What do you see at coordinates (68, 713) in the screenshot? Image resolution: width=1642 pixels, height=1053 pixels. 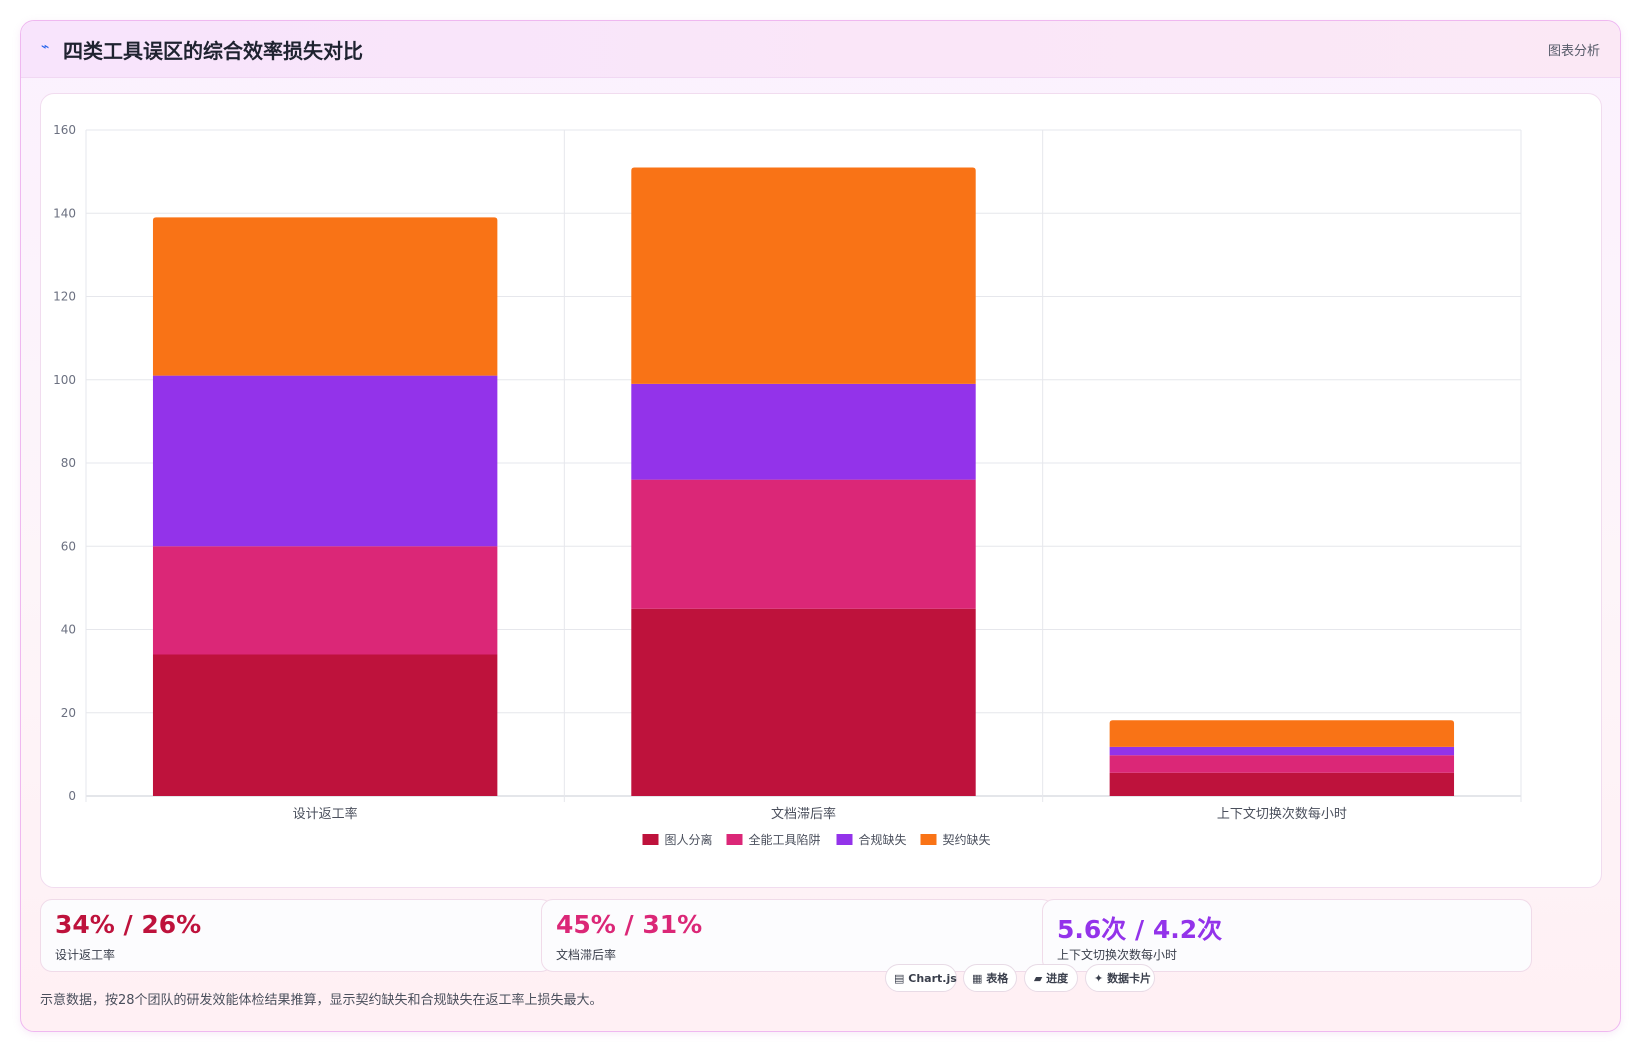 I see `y-tick-label: 20` at bounding box center [68, 713].